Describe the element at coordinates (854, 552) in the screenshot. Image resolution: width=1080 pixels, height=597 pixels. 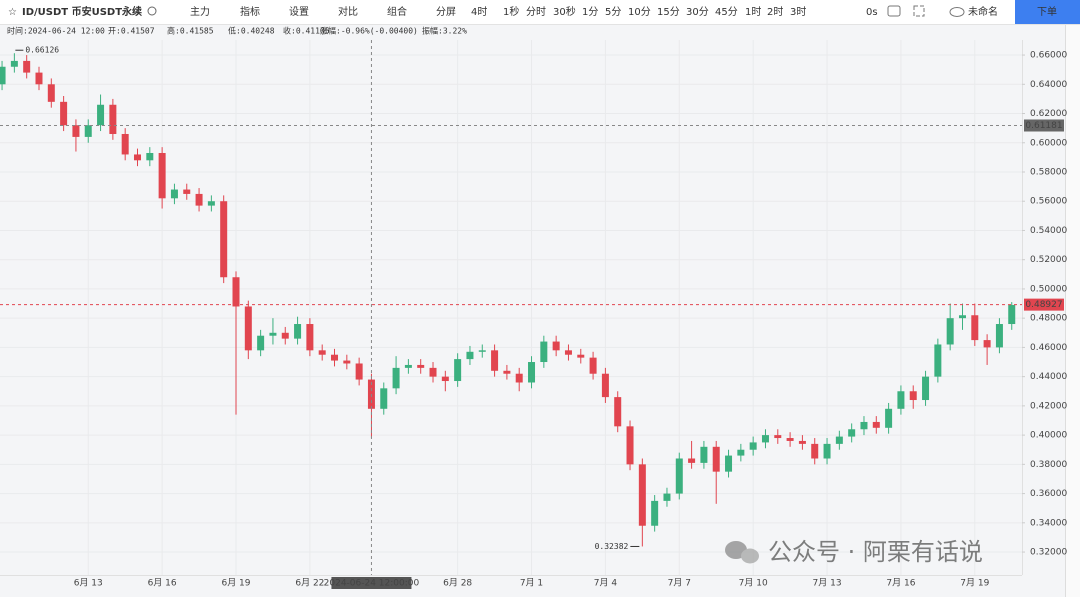
I see `watermark-group: 公众号 · 阿栗有话说` at that location.